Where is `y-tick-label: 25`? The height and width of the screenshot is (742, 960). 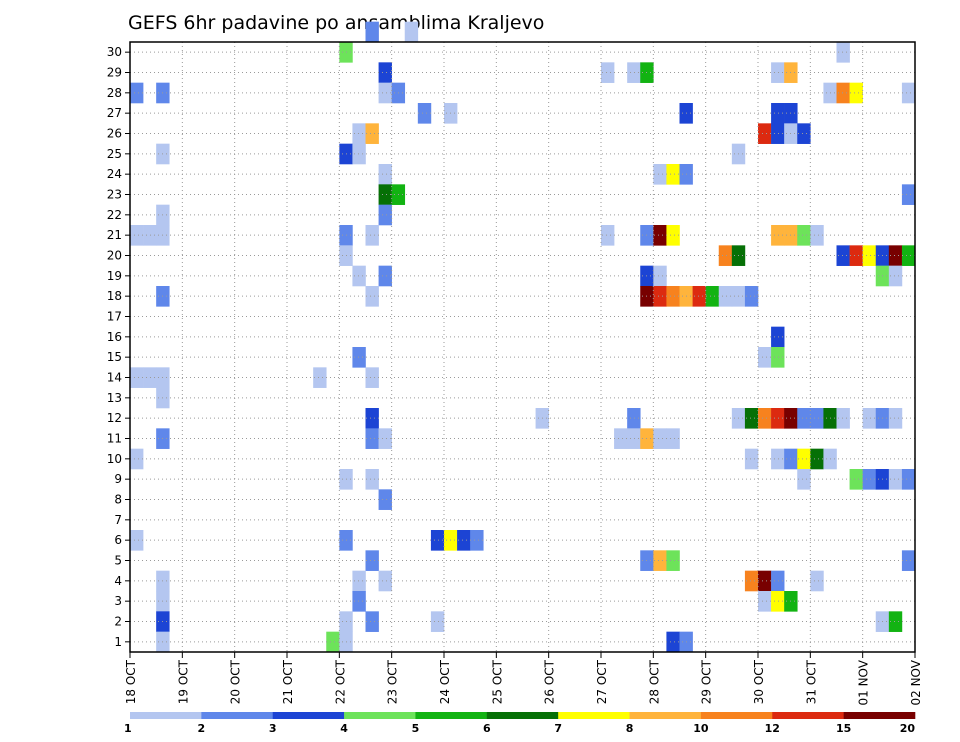
y-tick-label: 25 is located at coordinates (114, 154).